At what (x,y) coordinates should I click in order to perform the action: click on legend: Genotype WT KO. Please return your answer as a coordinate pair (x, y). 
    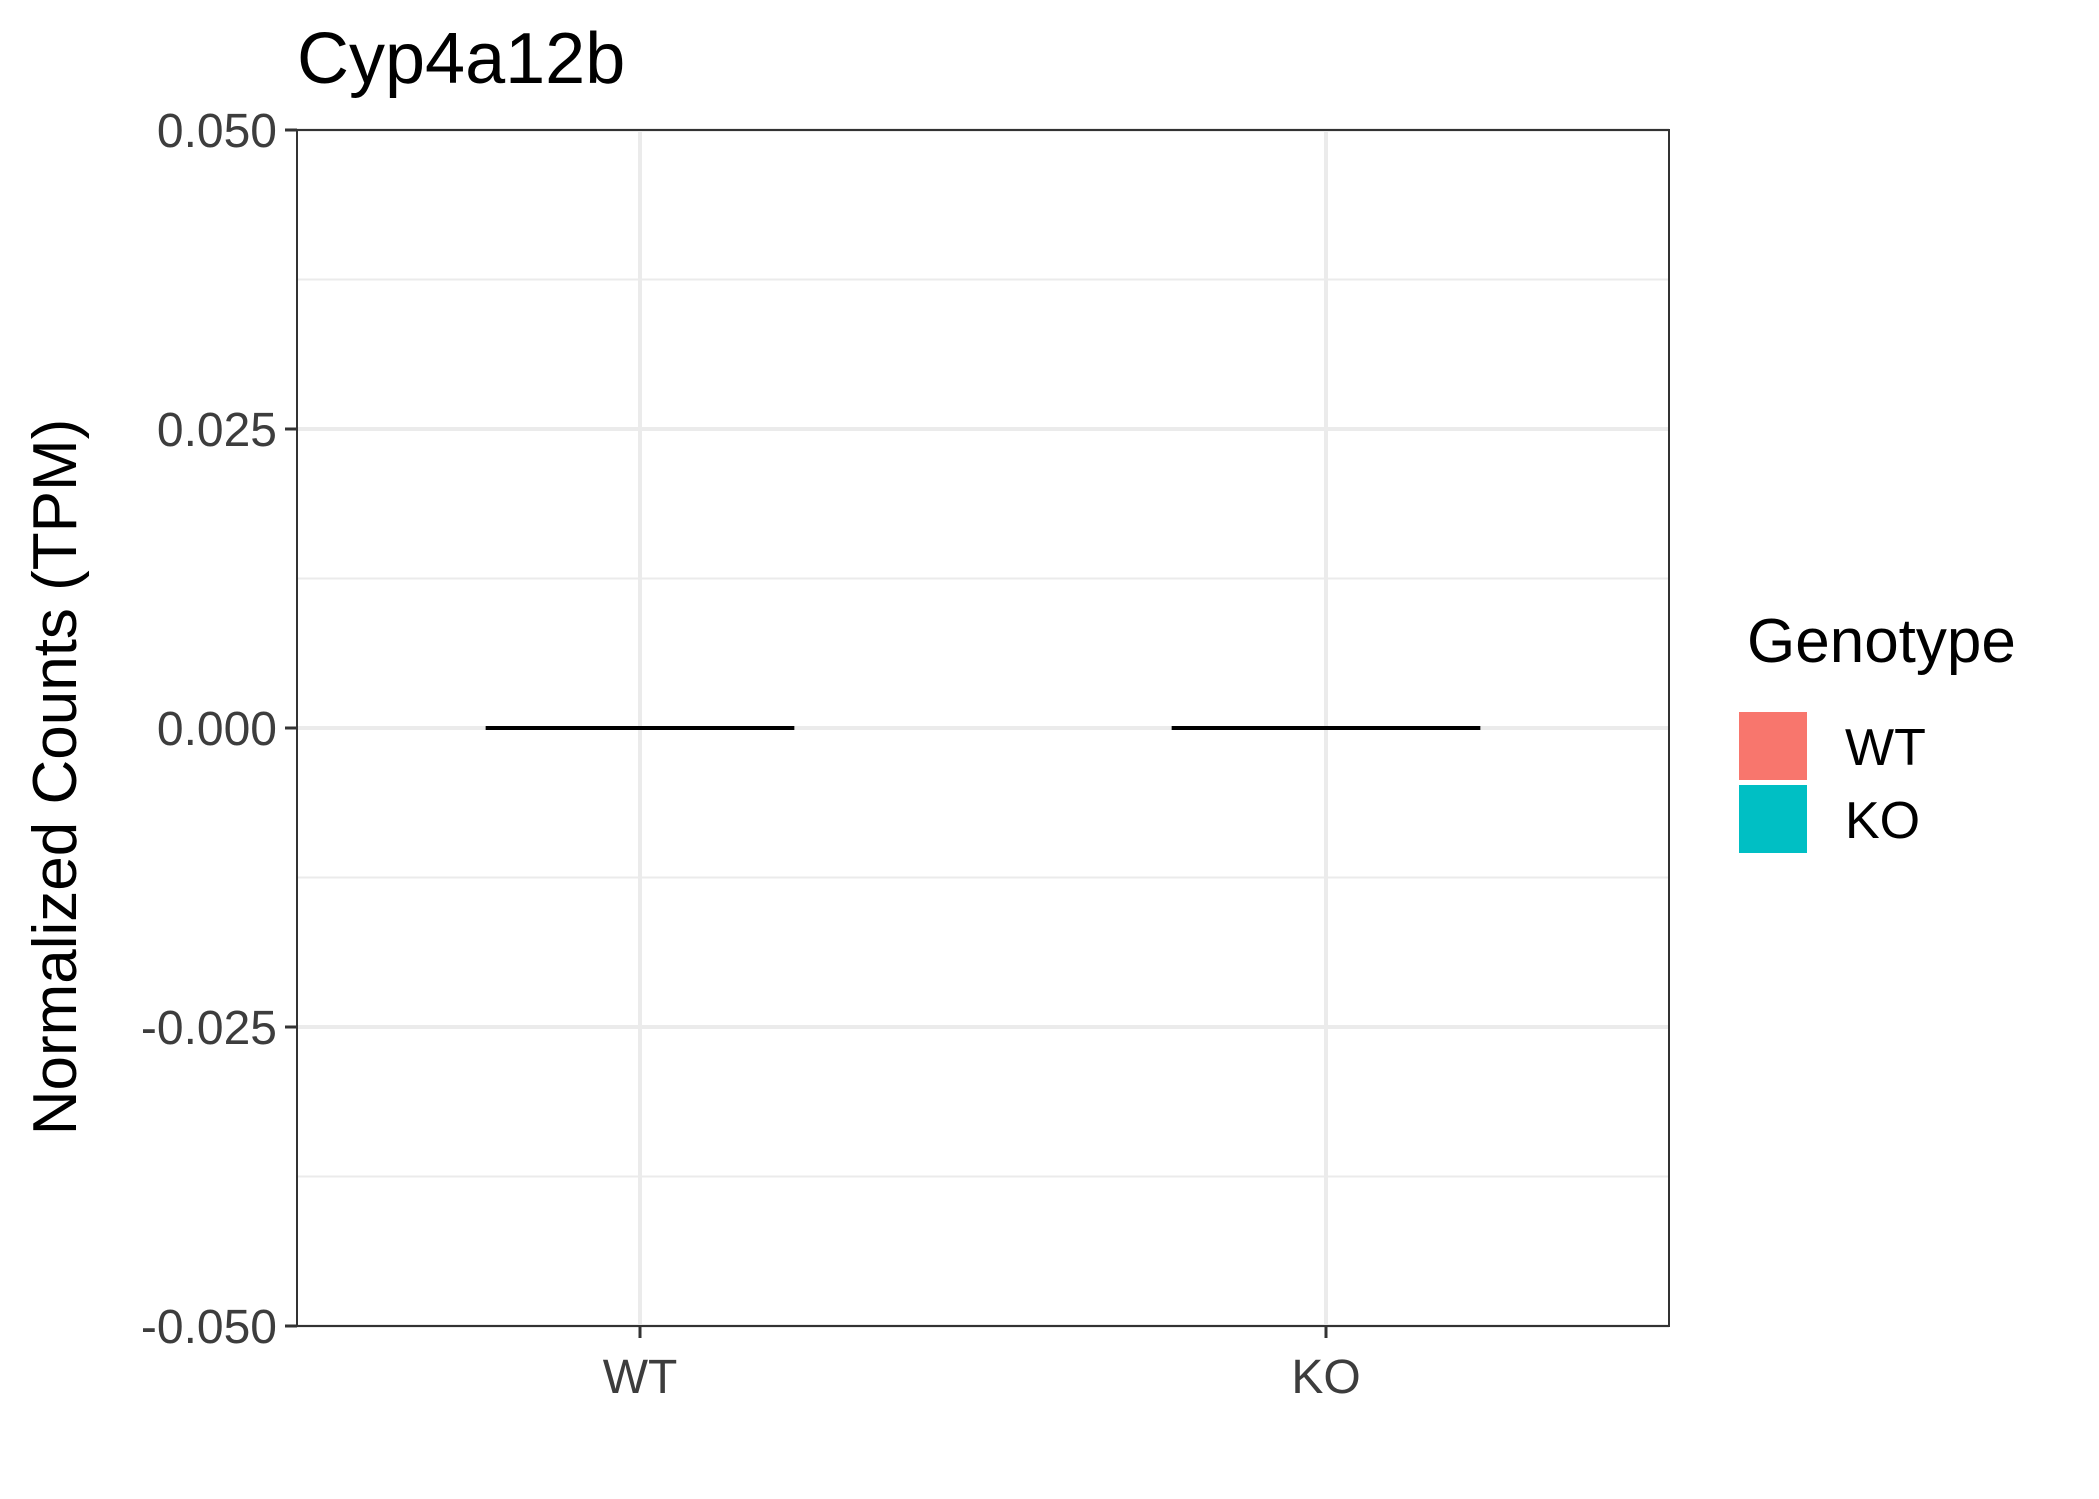
    Looking at the image, I should click on (1877, 730).